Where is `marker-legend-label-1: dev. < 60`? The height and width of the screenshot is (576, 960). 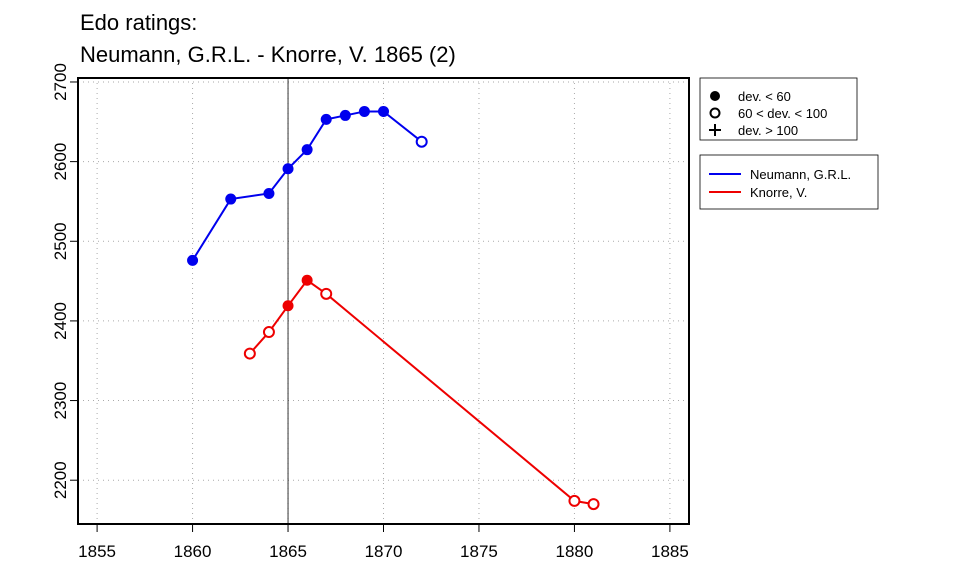
marker-legend-label-1: dev. < 60 is located at coordinates (764, 96).